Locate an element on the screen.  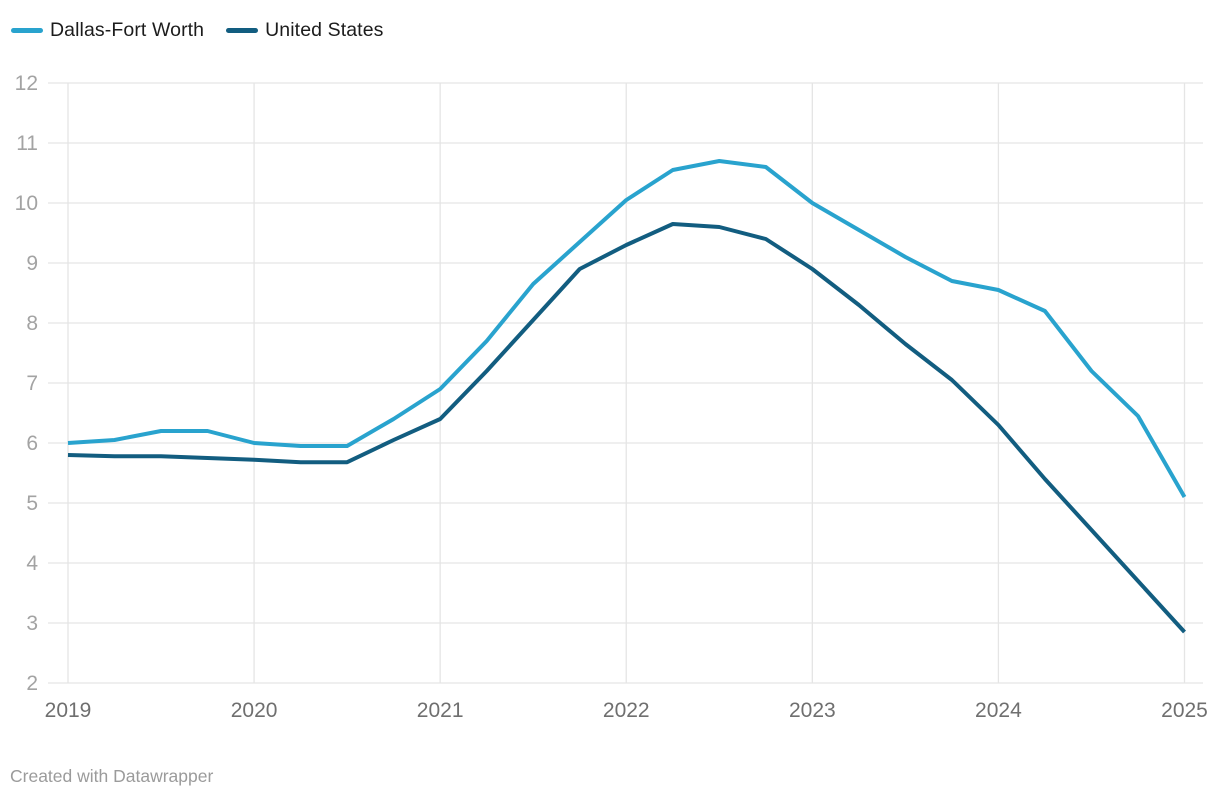
x-tick-label: 2022 is located at coordinates (626, 710).